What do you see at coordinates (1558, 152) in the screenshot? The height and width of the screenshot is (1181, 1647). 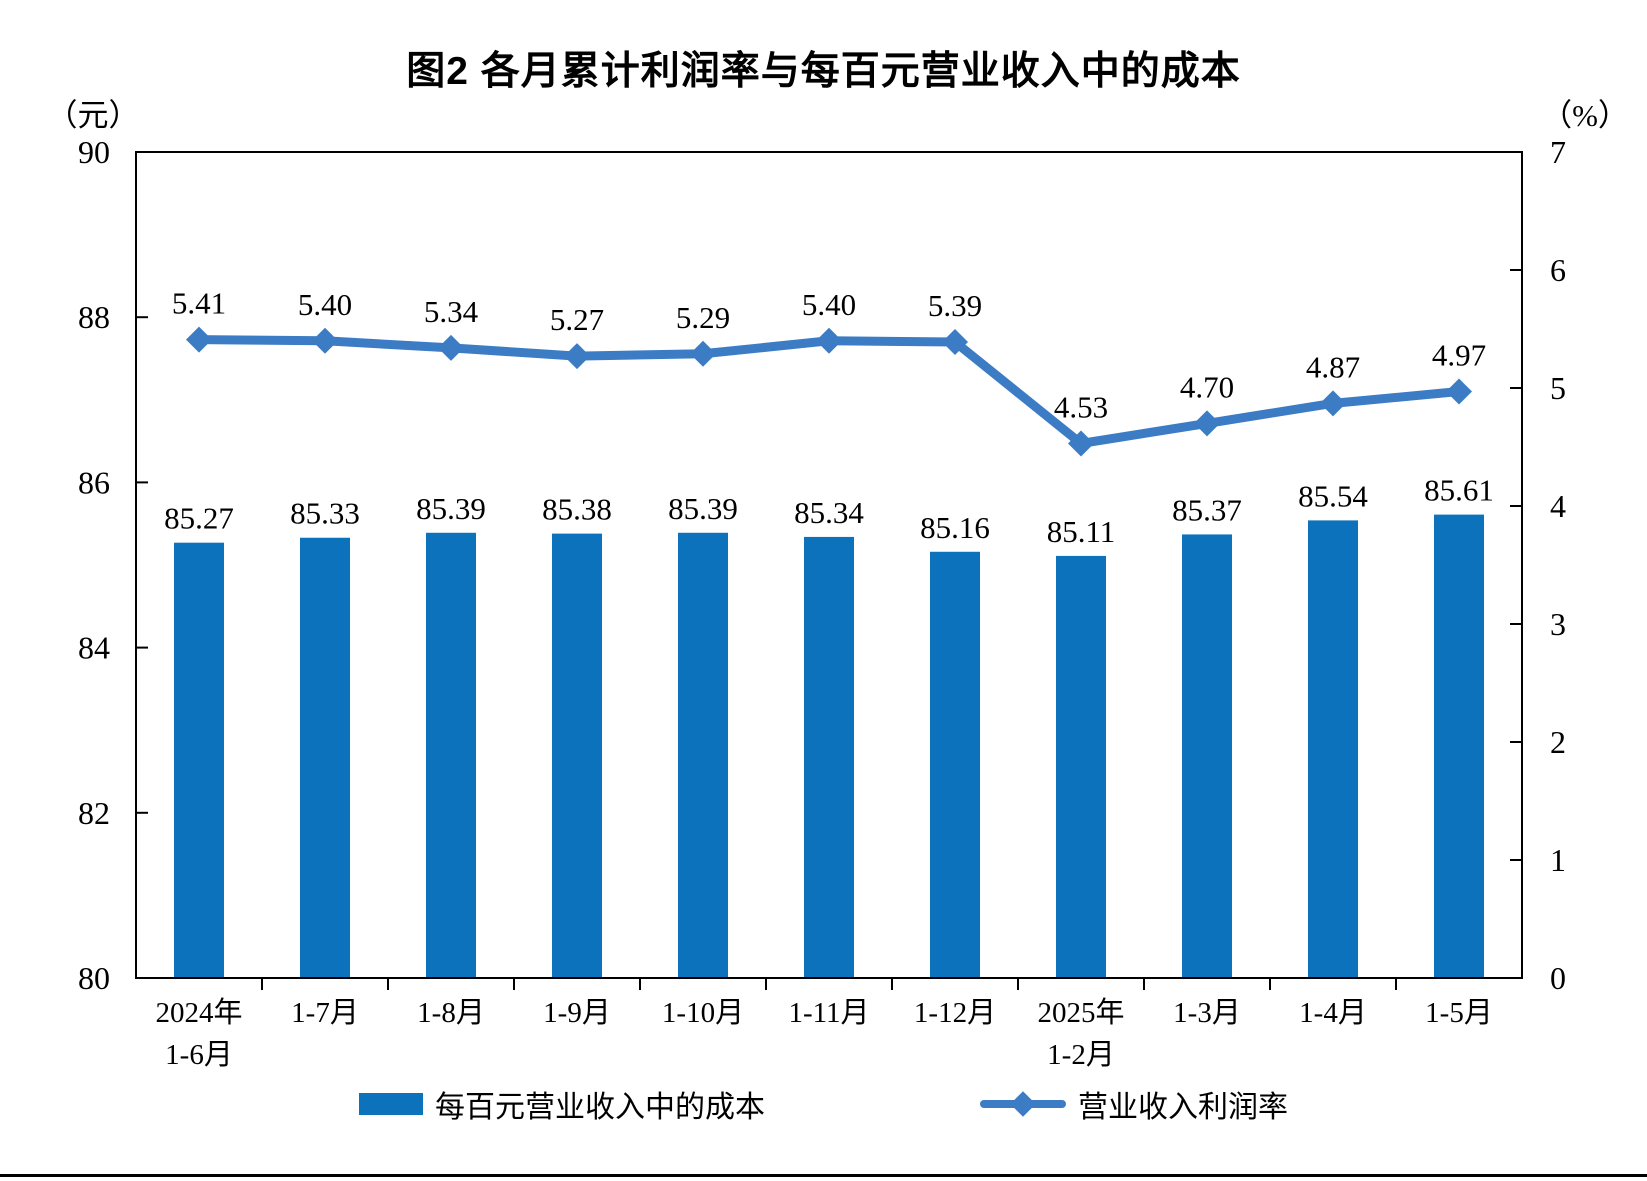 I see `right-axis-tick-label: 7` at bounding box center [1558, 152].